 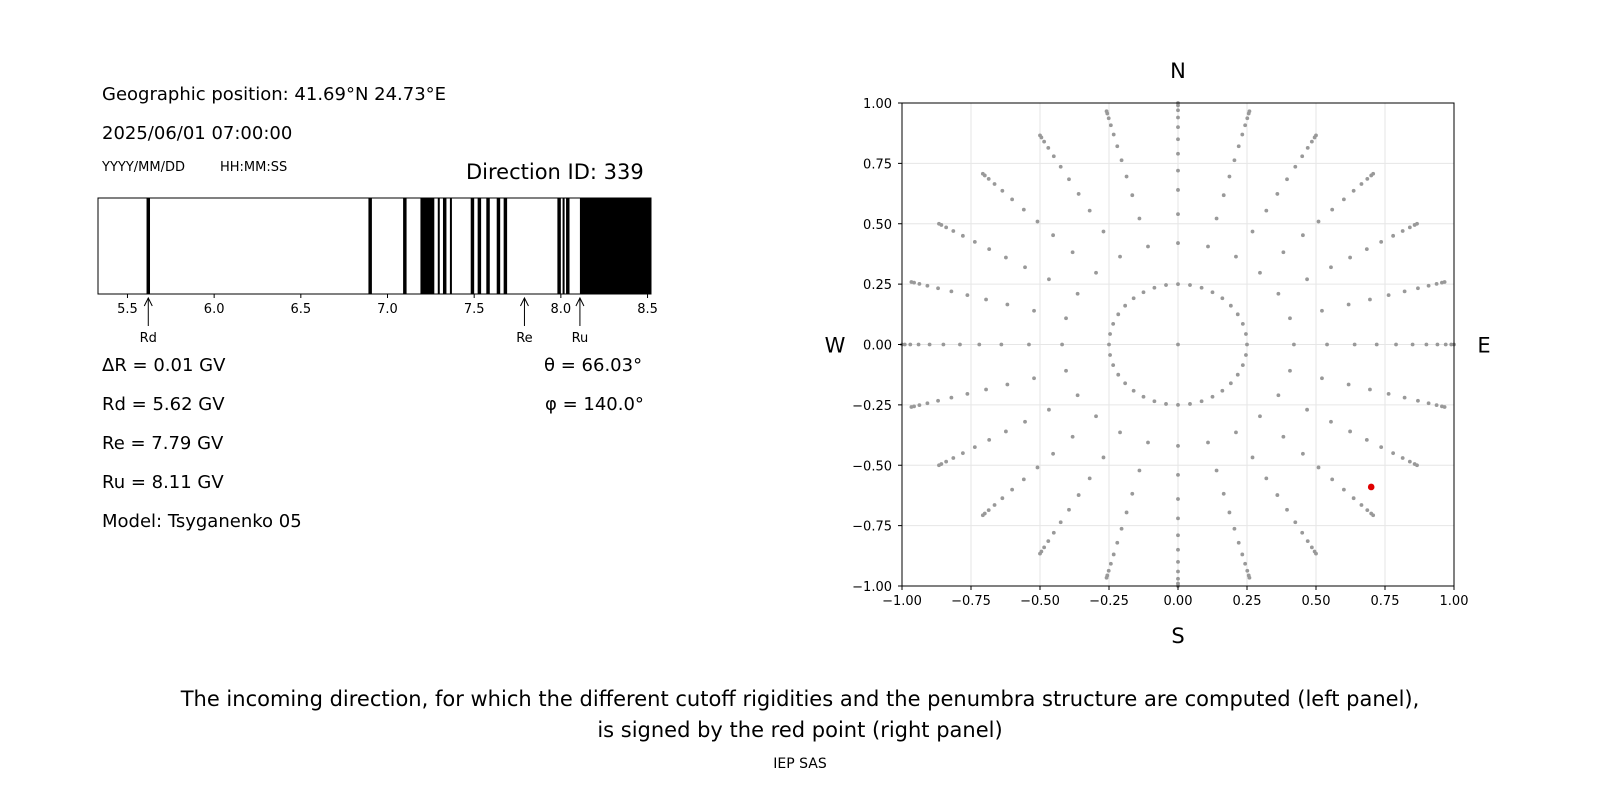 I want to click on x-tick-label: 8.0, so click(x=561, y=309).